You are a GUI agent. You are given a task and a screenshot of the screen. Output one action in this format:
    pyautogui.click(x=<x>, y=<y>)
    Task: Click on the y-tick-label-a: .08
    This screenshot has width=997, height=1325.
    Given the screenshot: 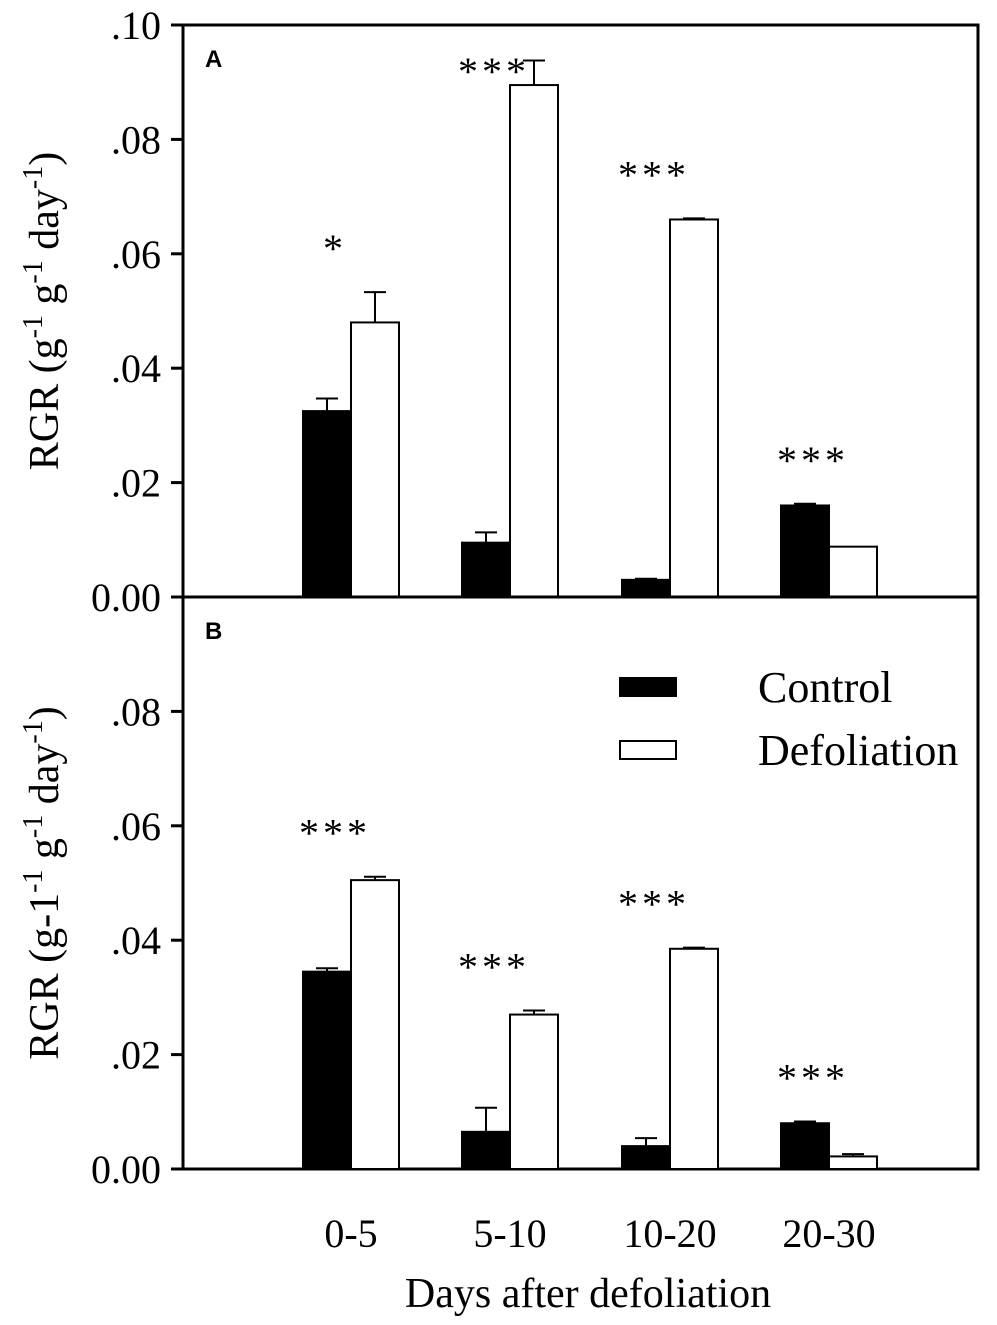 What is the action you would take?
    pyautogui.click(x=136, y=139)
    